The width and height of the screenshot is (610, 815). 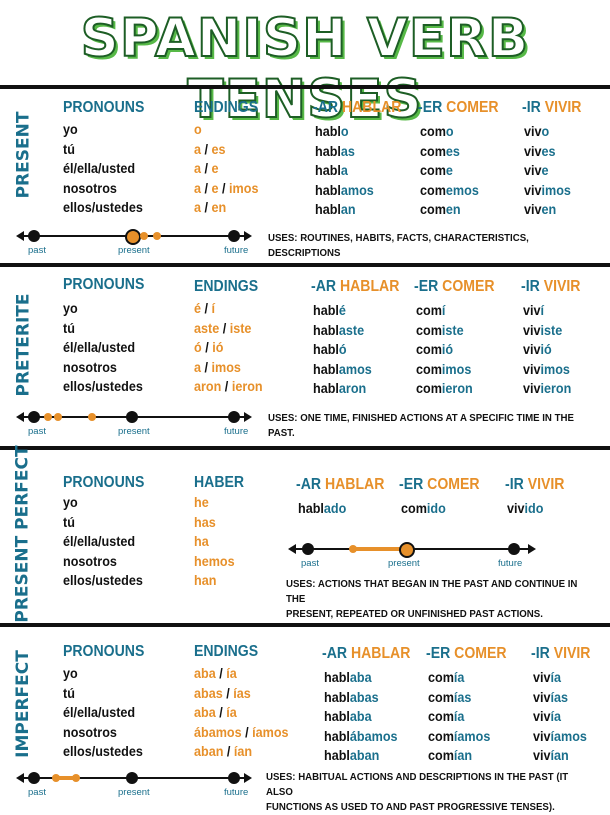 I want to click on conjugation: habló, so click(x=330, y=349).